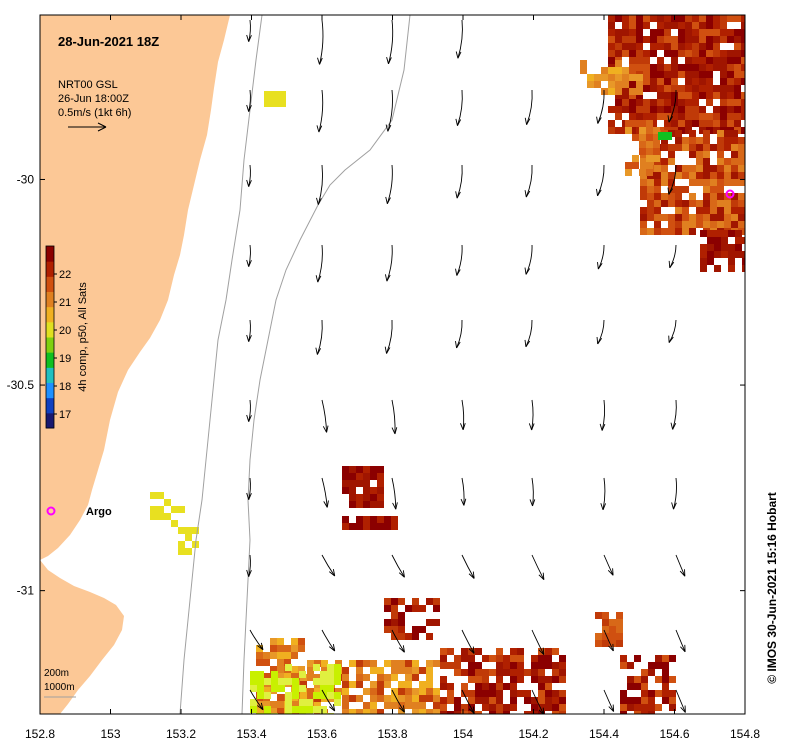  What do you see at coordinates (392, 734) in the screenshot?
I see `x-tick-label: 153.8` at bounding box center [392, 734].